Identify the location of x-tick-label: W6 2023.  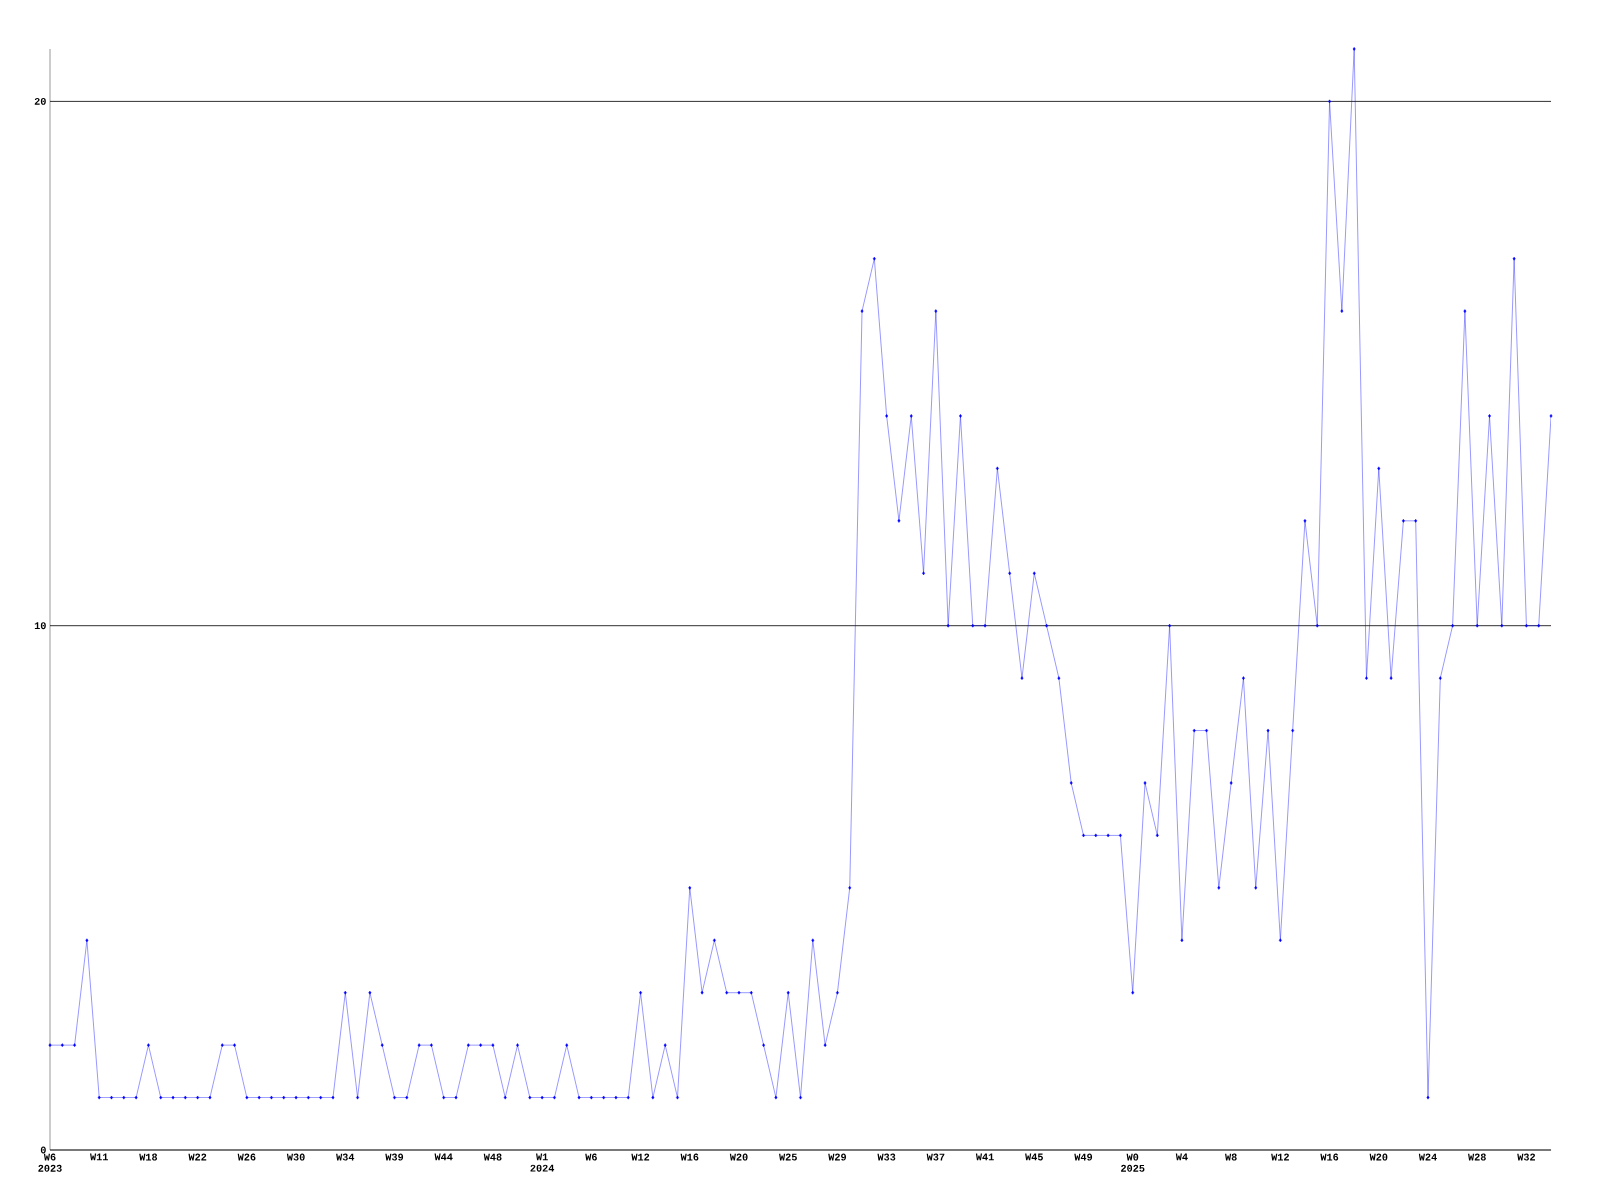
(50, 1162).